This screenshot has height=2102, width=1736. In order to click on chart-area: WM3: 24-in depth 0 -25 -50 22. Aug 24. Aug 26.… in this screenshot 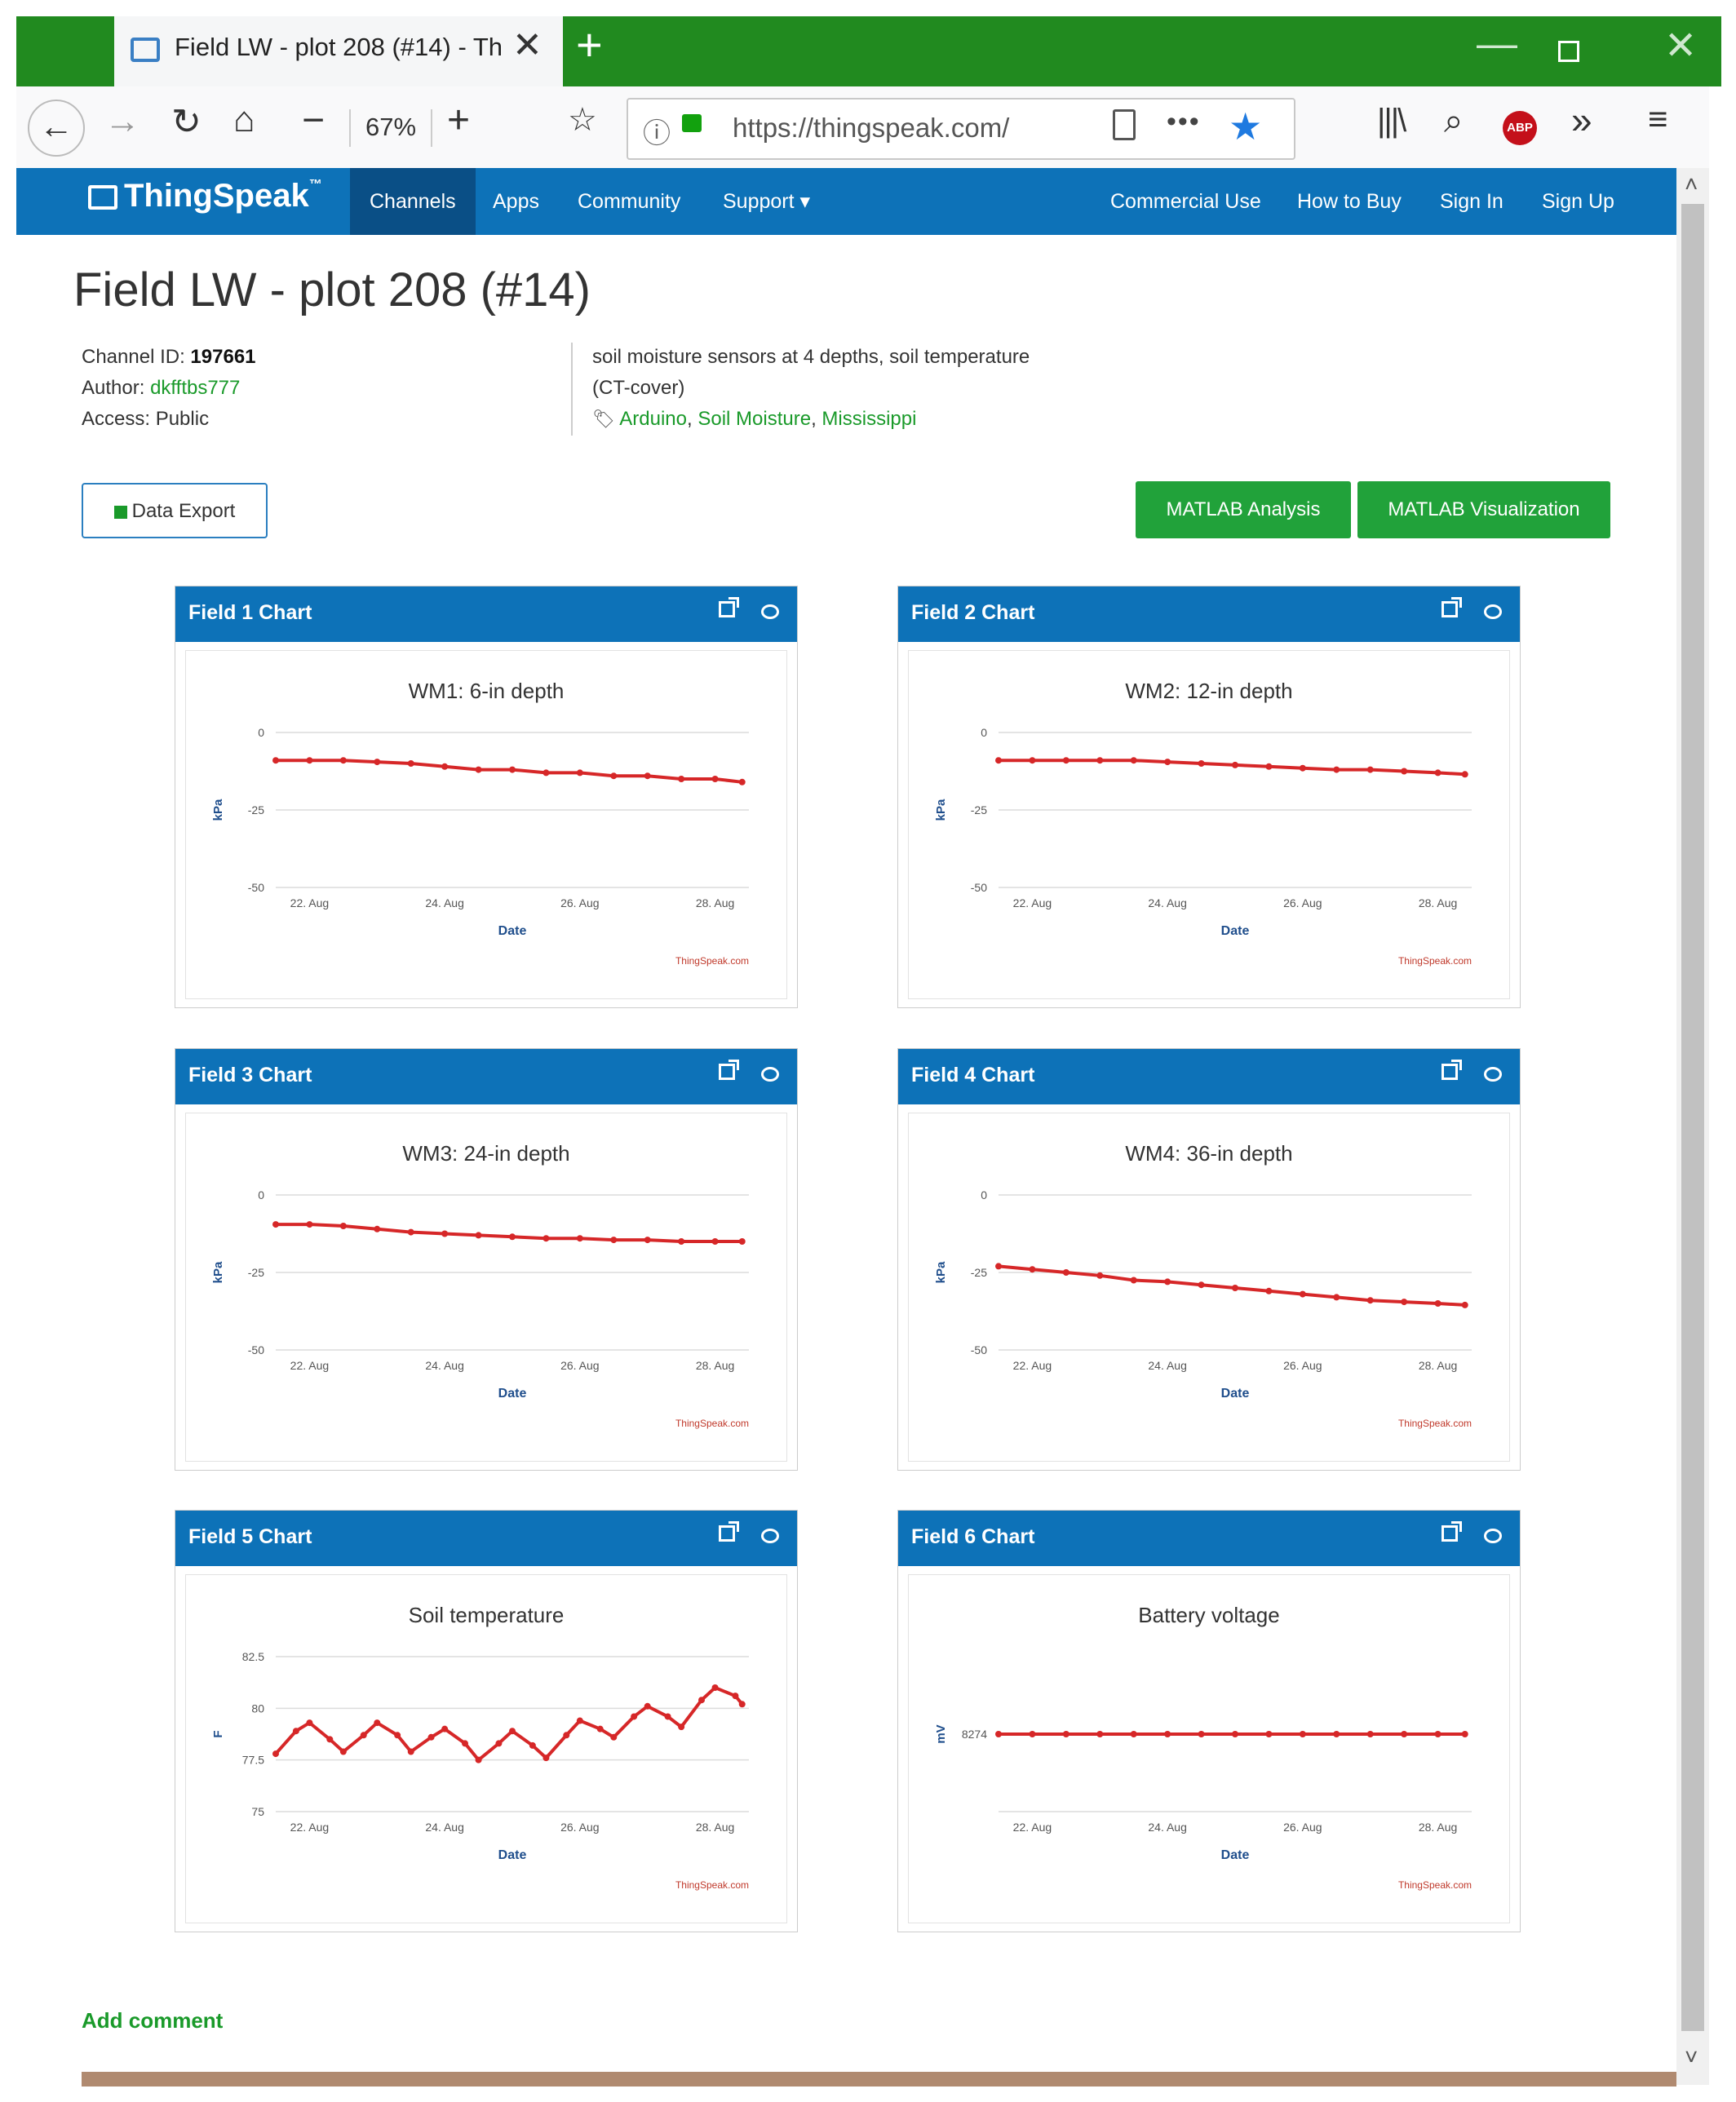, I will do `click(486, 1287)`.